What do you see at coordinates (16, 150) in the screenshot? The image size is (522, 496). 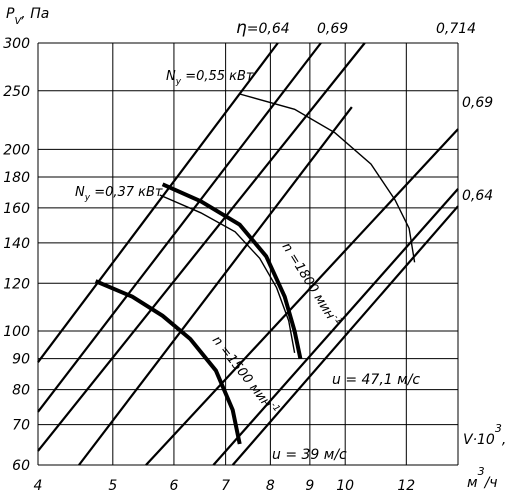 I see `y-tick-label-200: 200` at bounding box center [16, 150].